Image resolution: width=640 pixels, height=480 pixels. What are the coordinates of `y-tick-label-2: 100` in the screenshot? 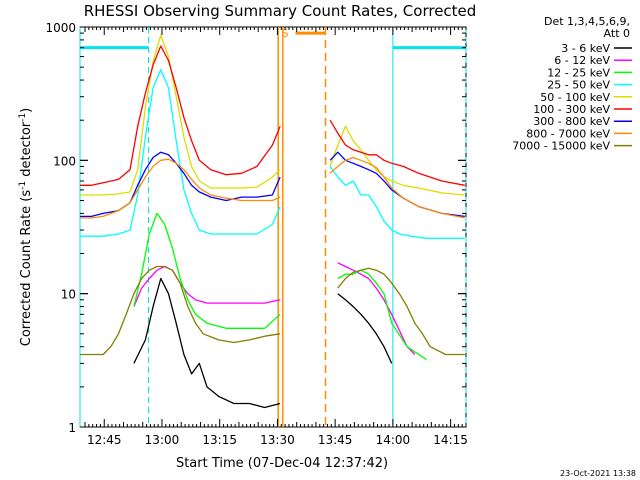 It's located at (64, 161).